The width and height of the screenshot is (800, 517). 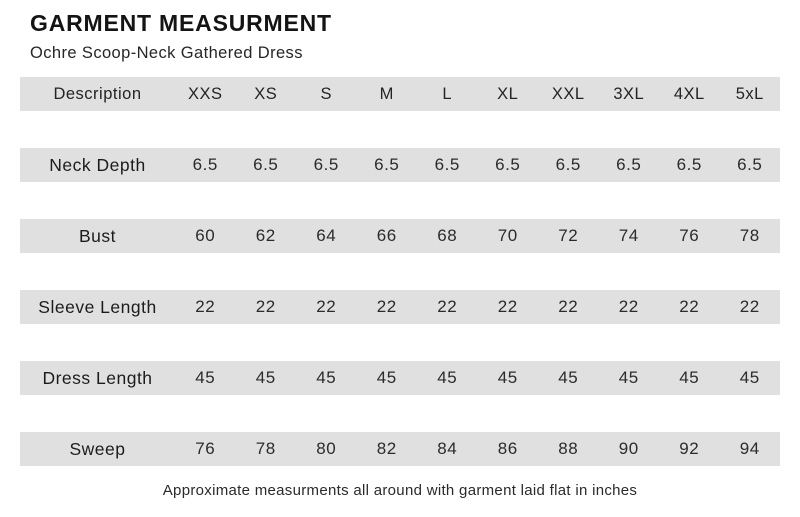 I want to click on cell-value: 88, so click(x=568, y=448).